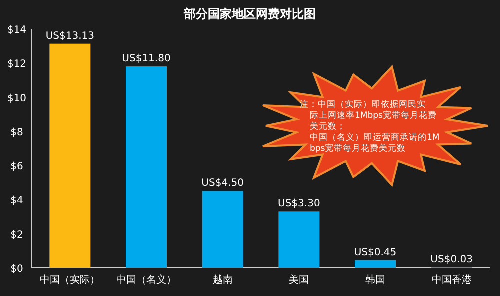 The height and width of the screenshot is (296, 500). I want to click on y-tick-label: $14, so click(17, 30).